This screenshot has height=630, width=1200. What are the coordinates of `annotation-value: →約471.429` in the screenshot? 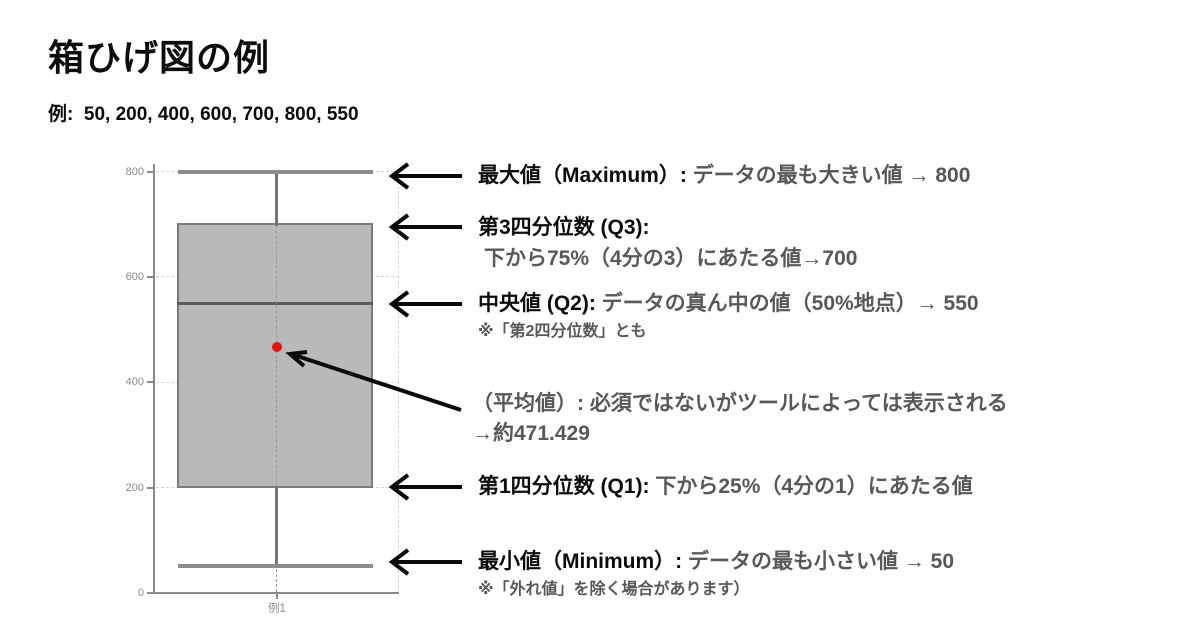 It's located at (531, 433).